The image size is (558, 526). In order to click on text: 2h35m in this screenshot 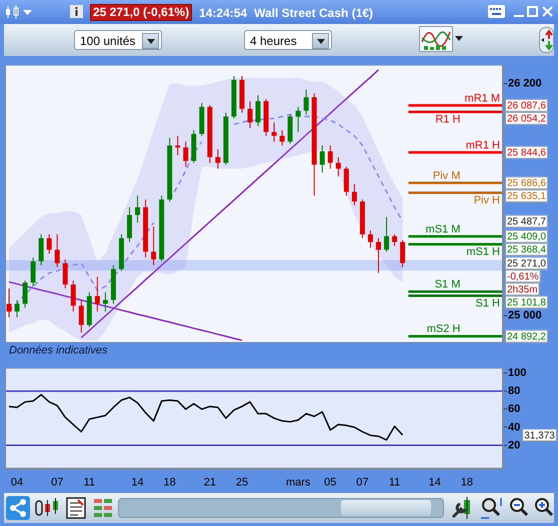, I will do `click(522, 290)`.